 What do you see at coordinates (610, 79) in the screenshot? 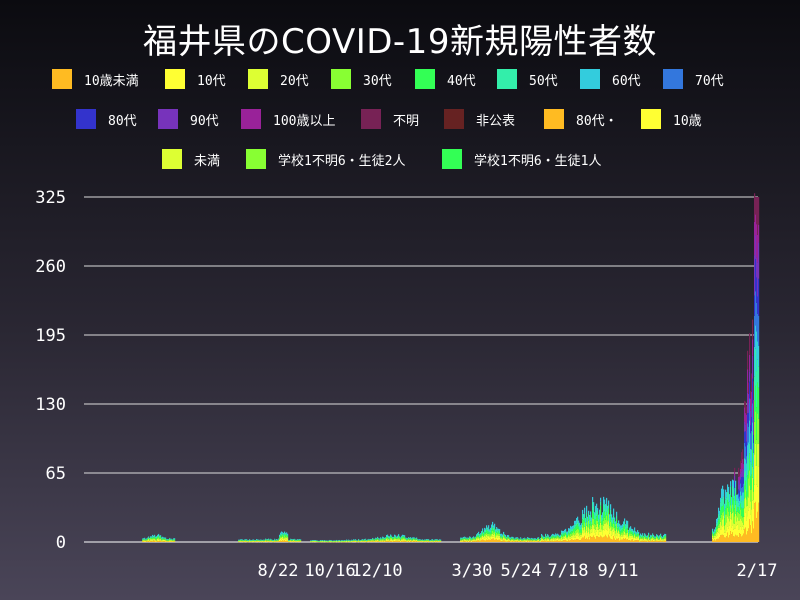
I see `legend-item: 60代` at bounding box center [610, 79].